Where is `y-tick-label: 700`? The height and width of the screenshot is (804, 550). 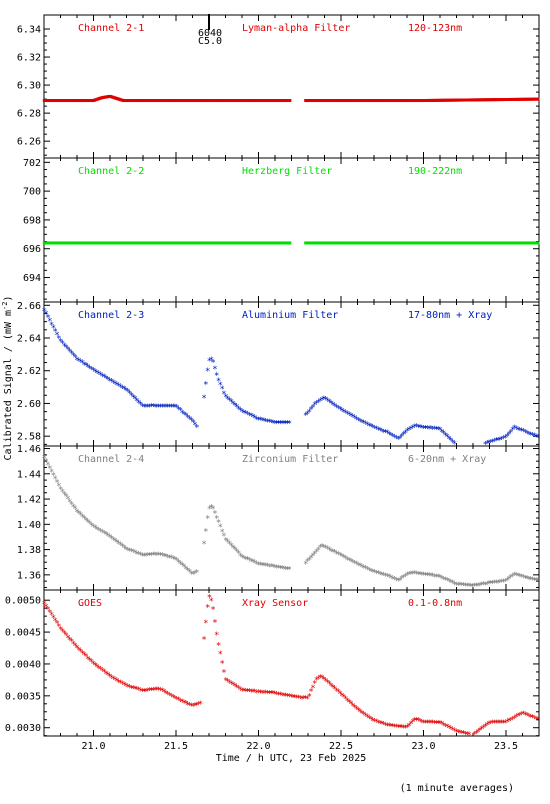 y-tick-label: 700 is located at coordinates (32, 192).